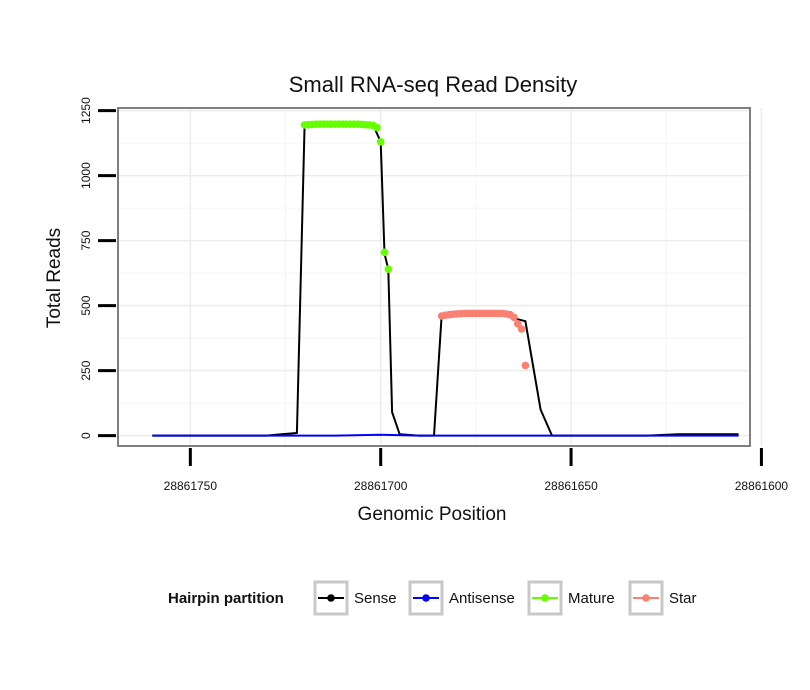 This screenshot has height=690, width=810. What do you see at coordinates (433, 84) in the screenshot?
I see `chart-title: Small RNA-seq Read Density` at bounding box center [433, 84].